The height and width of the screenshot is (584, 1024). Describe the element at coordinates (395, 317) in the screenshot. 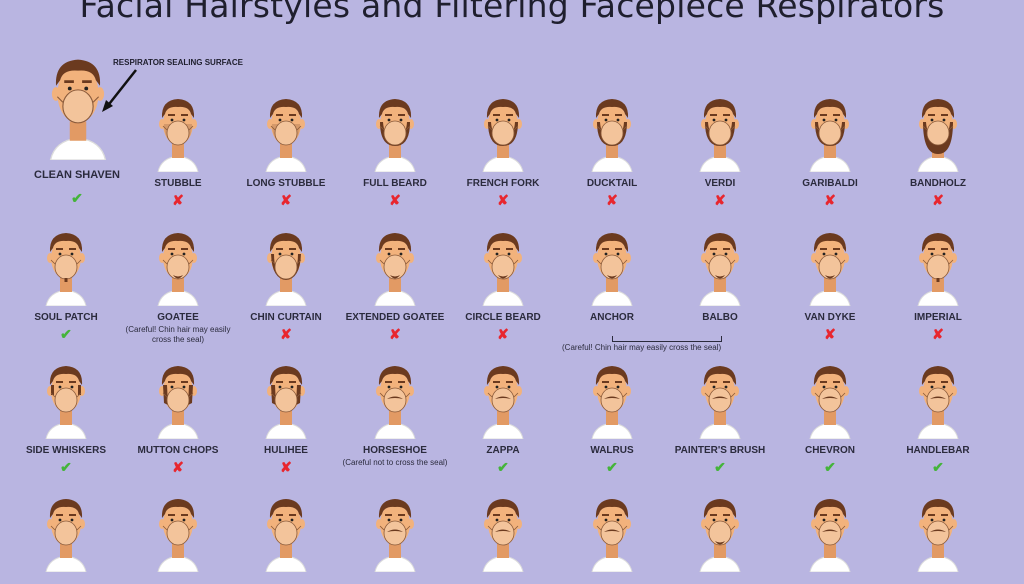

I see `hairstyle-label: EXTENDED GOATEE` at that location.